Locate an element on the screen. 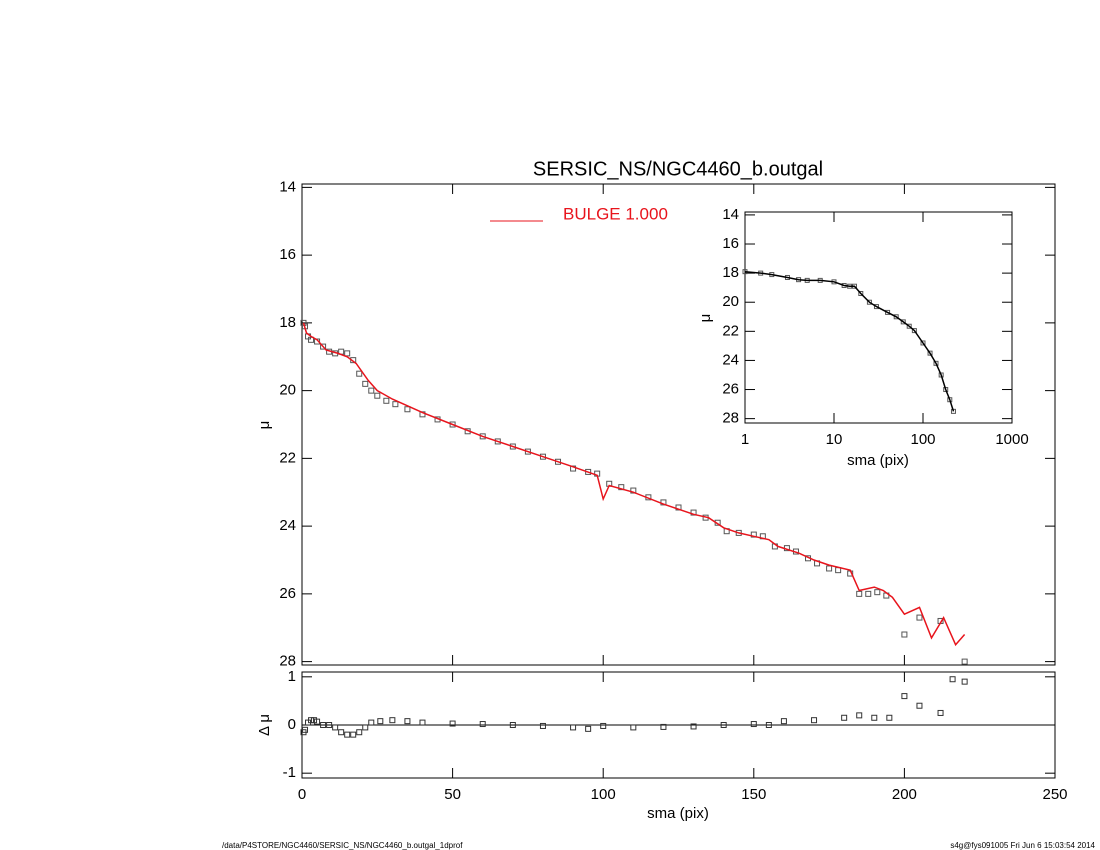 Image resolution: width=1100 pixels, height=850 pixels. chart-title: SERSIC_NS/NGC4460_b.outgal is located at coordinates (678, 169).